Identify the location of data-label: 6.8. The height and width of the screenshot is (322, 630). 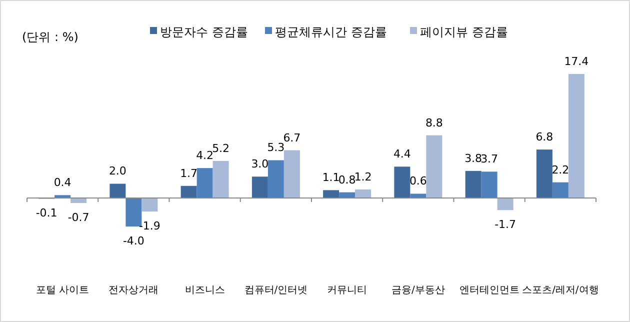
(545, 137).